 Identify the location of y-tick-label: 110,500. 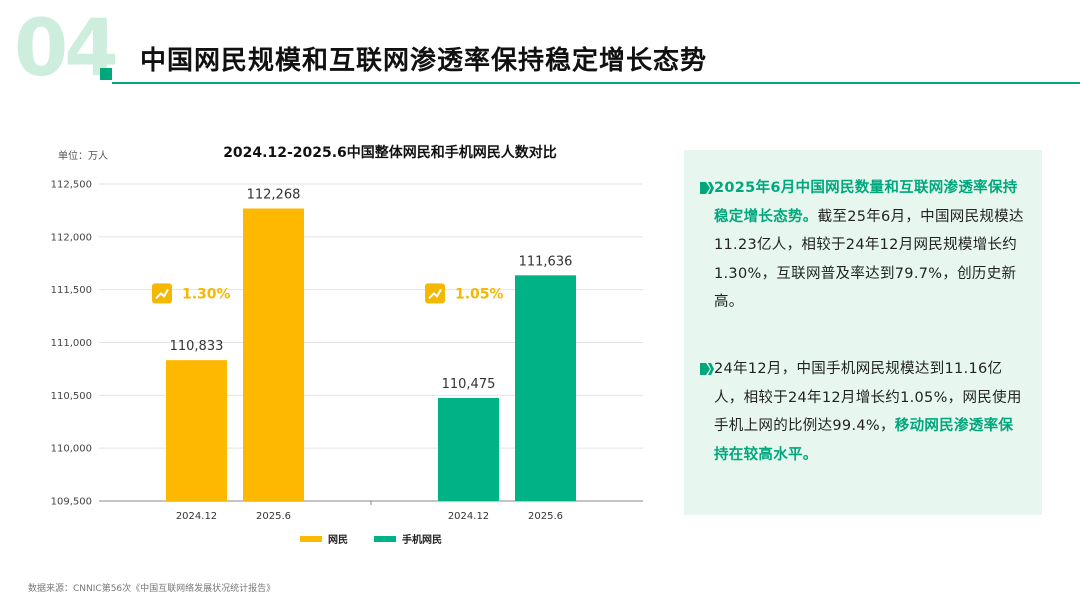
(71, 396).